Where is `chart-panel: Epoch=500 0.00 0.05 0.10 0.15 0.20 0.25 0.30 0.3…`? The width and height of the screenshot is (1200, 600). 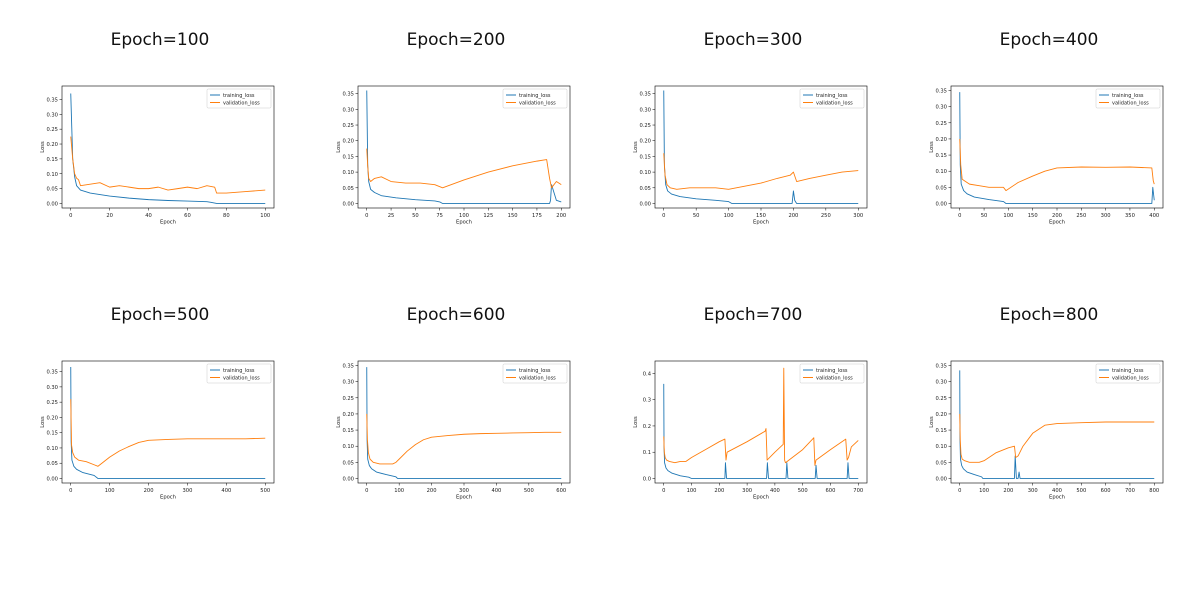
chart-panel: Epoch=500 0.00 0.05 0.10 0.15 0.20 0.25 0.30 0.3… is located at coordinates (160, 405).